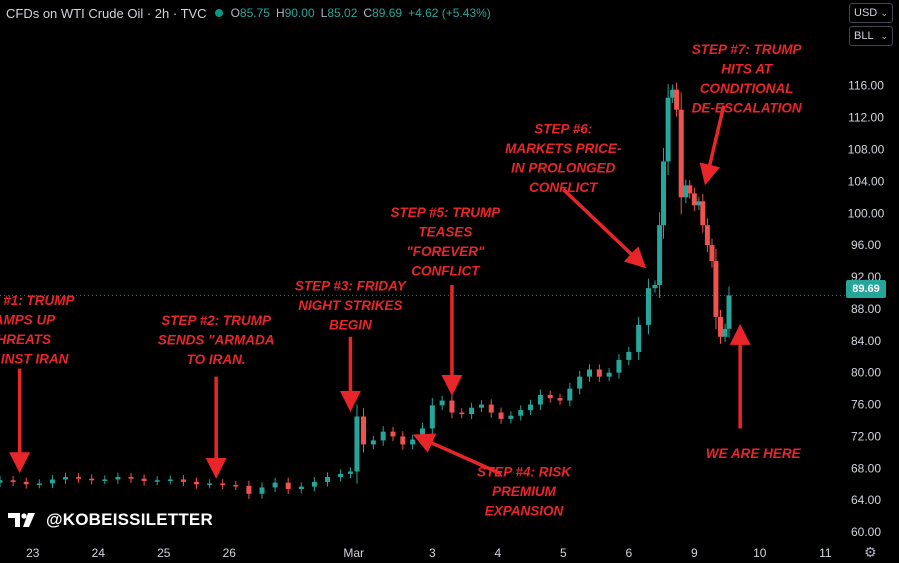 Image resolution: width=899 pixels, height=563 pixels. What do you see at coordinates (871, 36) in the screenshot?
I see `unit-select: BLL ⌄` at bounding box center [871, 36].